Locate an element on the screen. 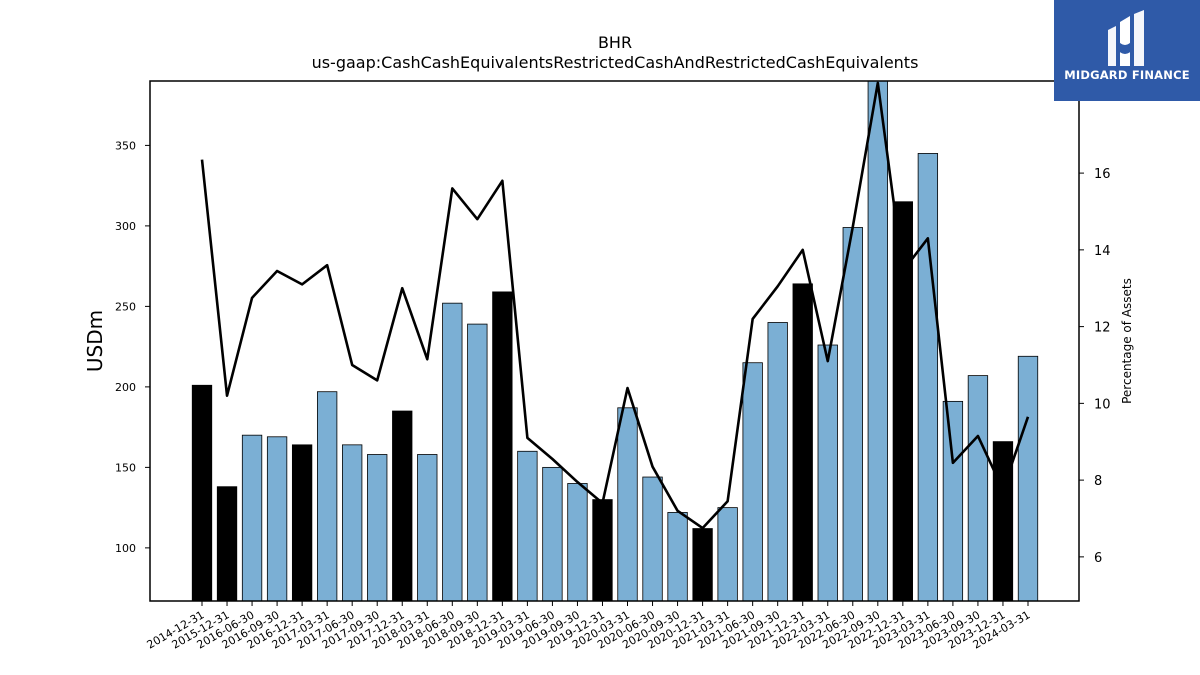  logo-mark-icon is located at coordinates (1126, 38).